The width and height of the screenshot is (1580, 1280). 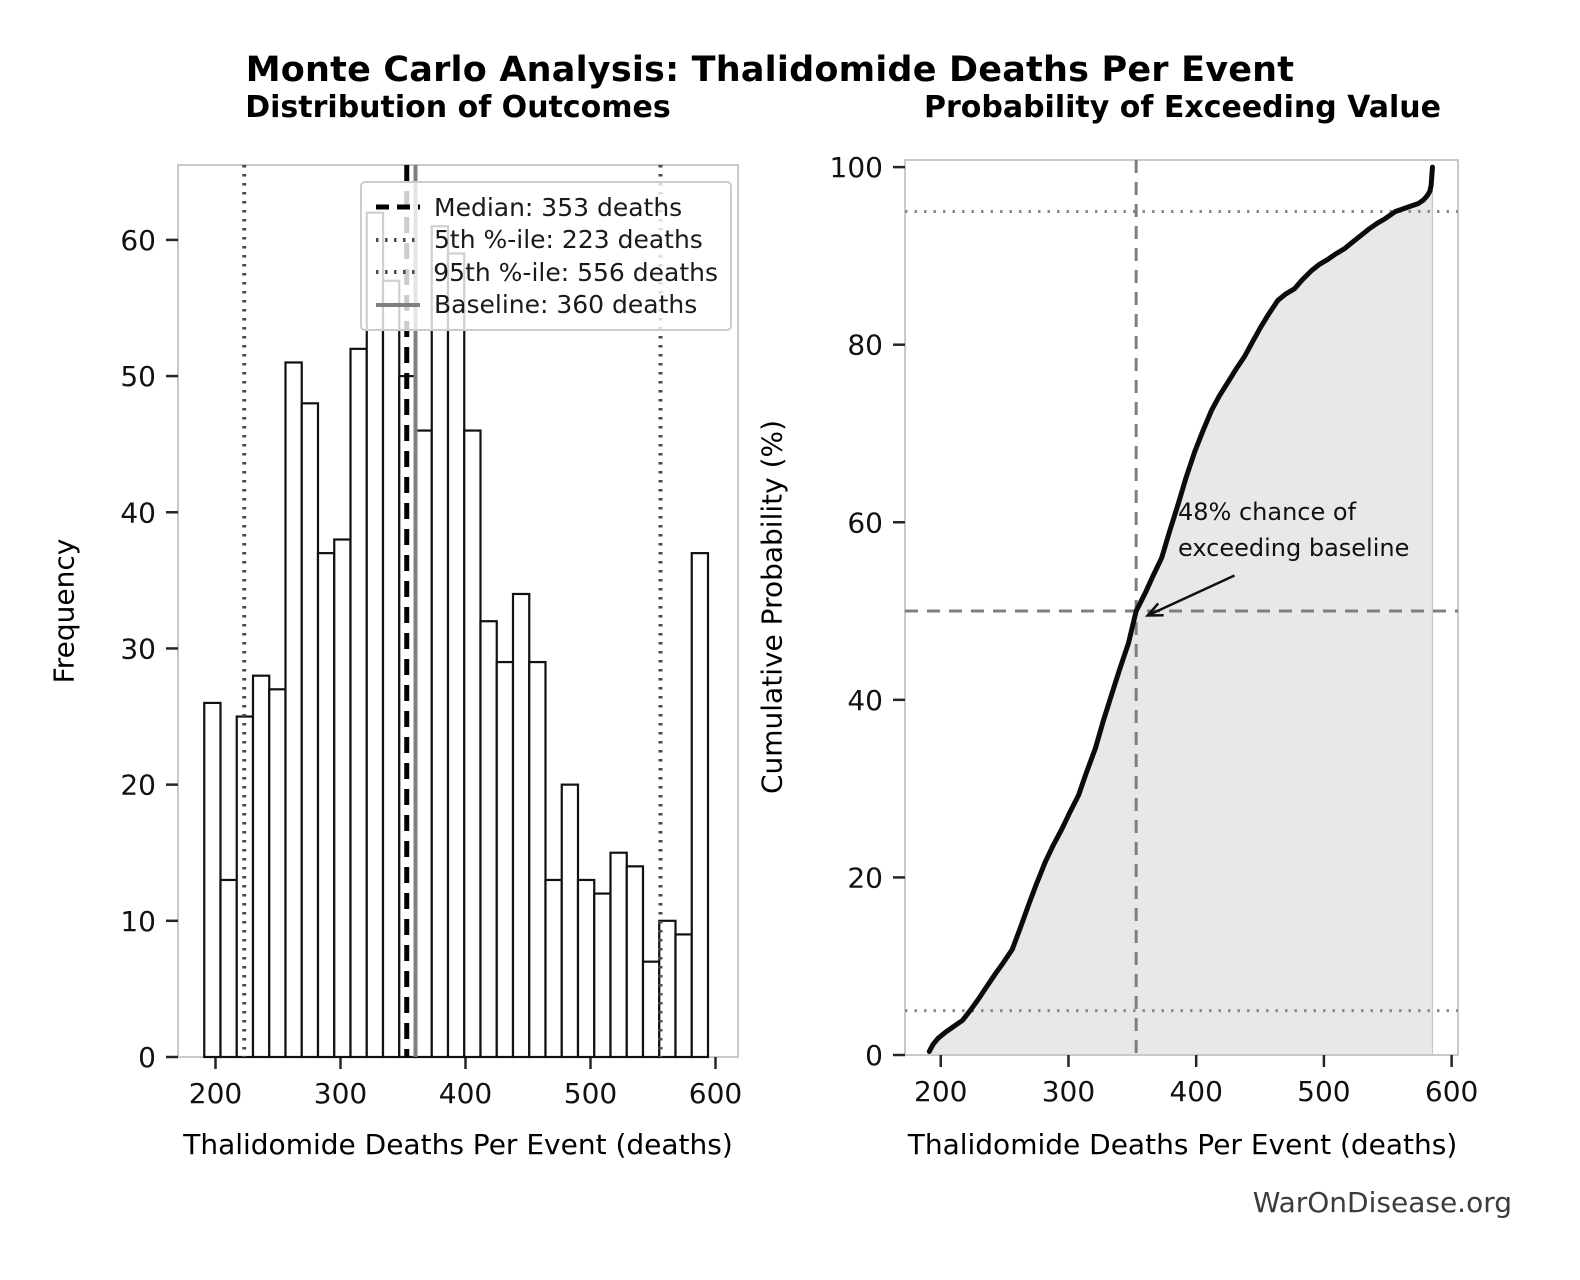 What do you see at coordinates (865, 345) in the screenshot?
I see `y-tick-label: 80` at bounding box center [865, 345].